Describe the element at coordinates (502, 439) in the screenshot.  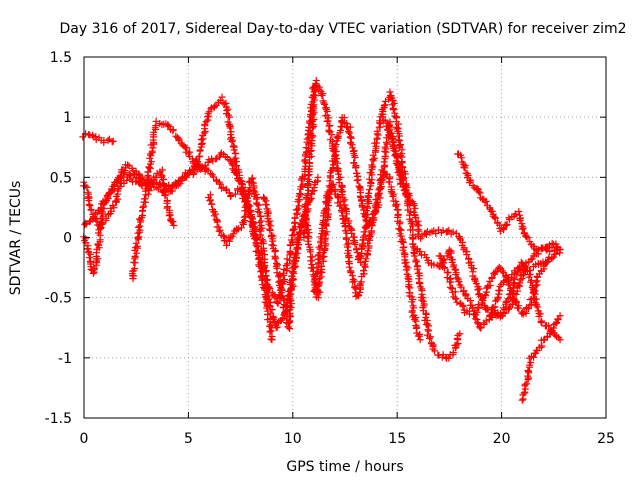
I see `x-tick-label: 20` at that location.